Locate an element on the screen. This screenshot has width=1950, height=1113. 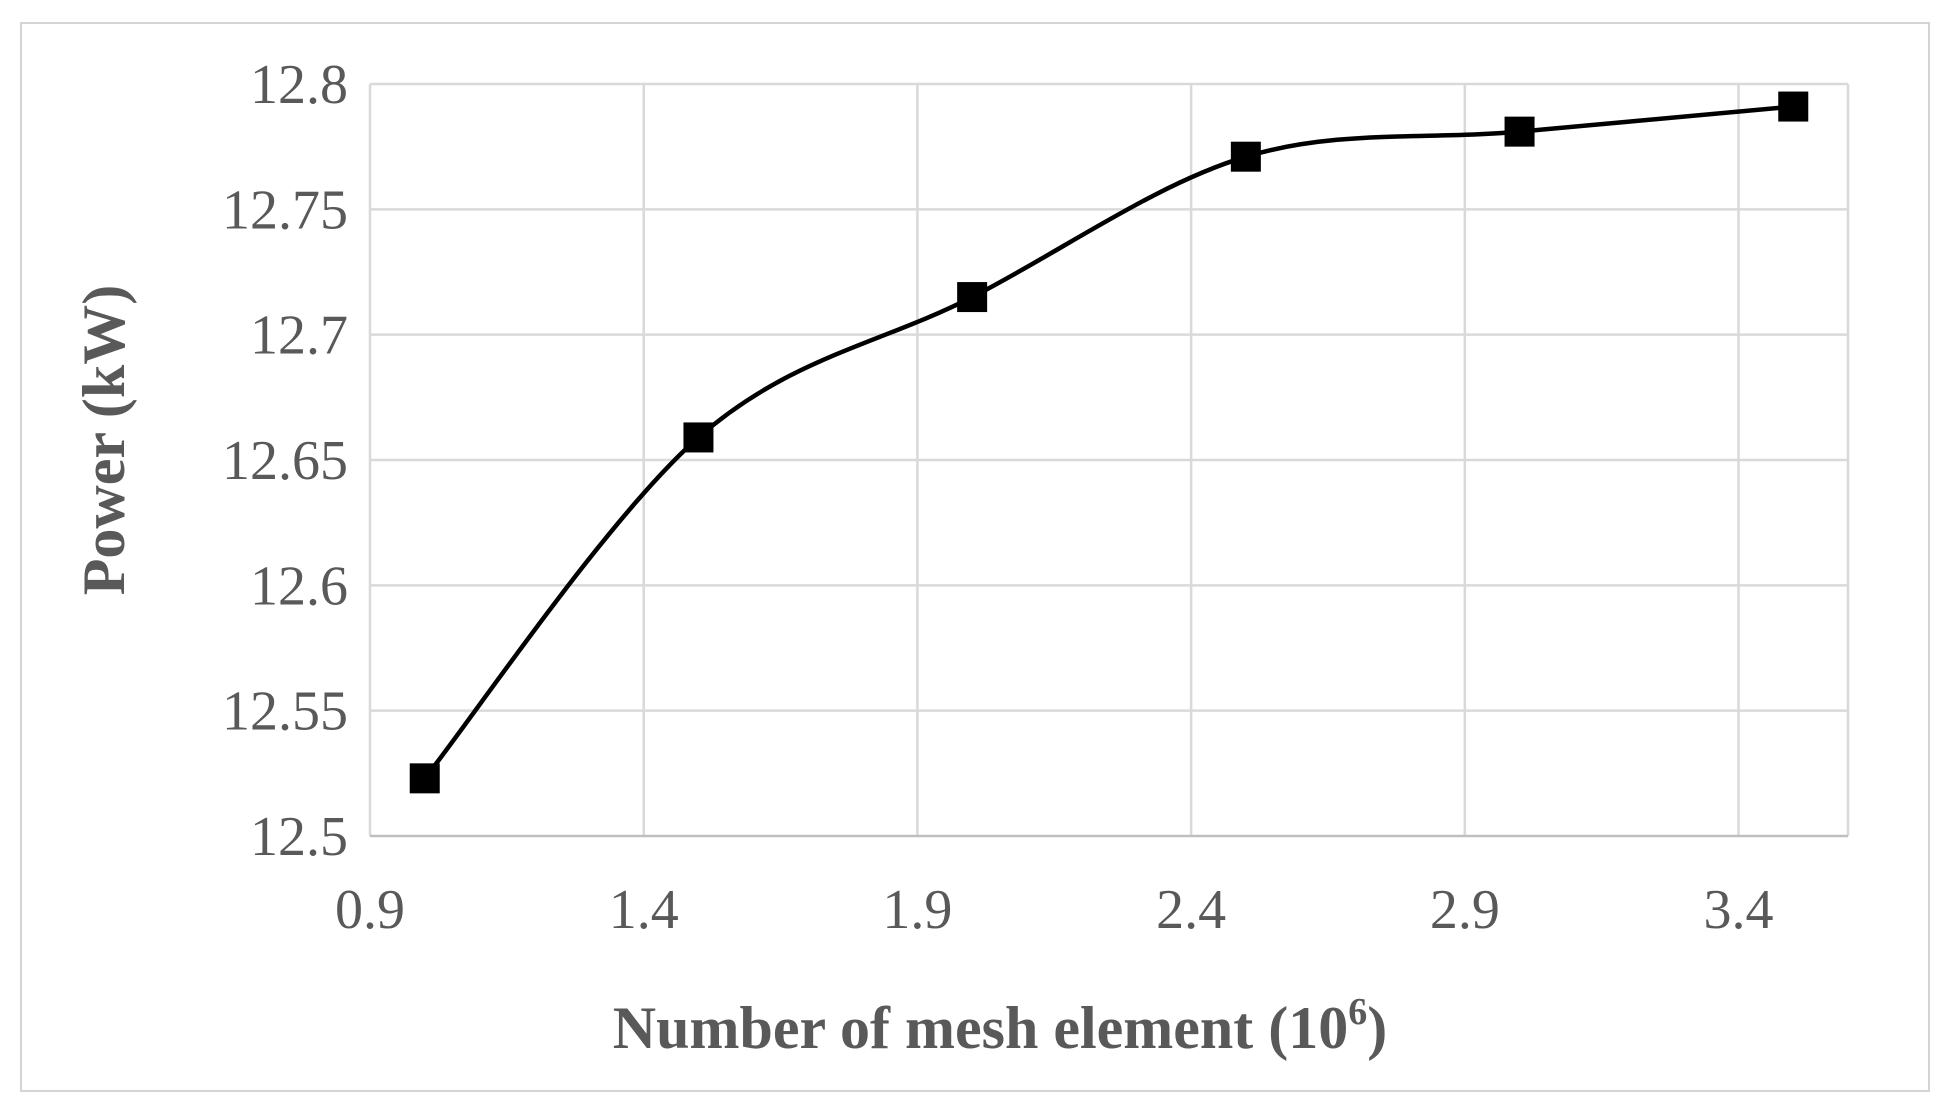
y-tick-labels: 12.5 12.55 12.6 12.65 12.7 12.75 12.8 is located at coordinates (285, 461).